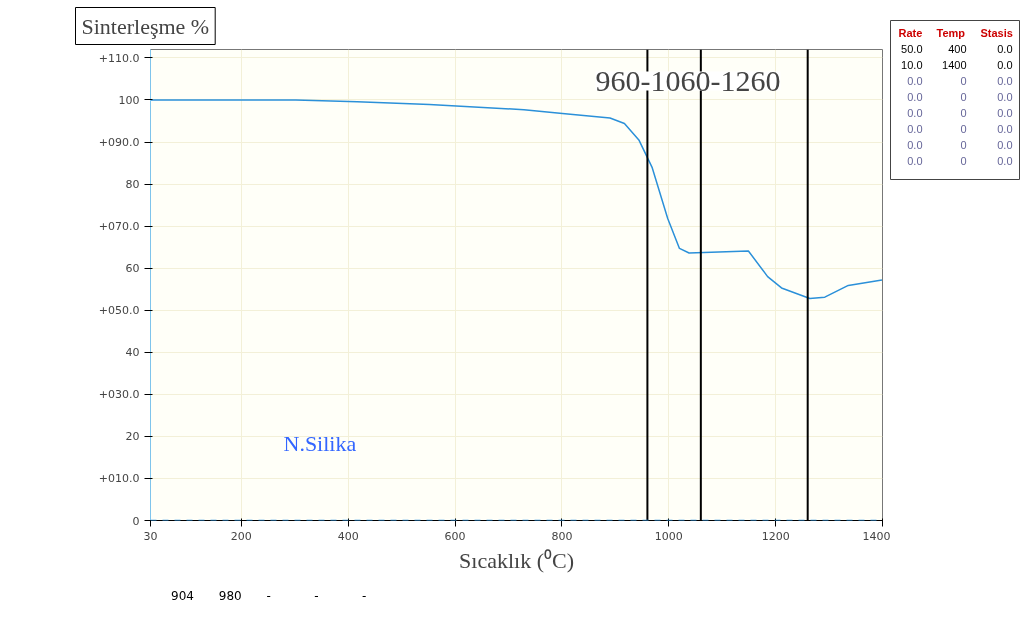 This screenshot has width=1029, height=621. What do you see at coordinates (775, 536) in the screenshot?
I see `x-tick-label: 1200` at bounding box center [775, 536].